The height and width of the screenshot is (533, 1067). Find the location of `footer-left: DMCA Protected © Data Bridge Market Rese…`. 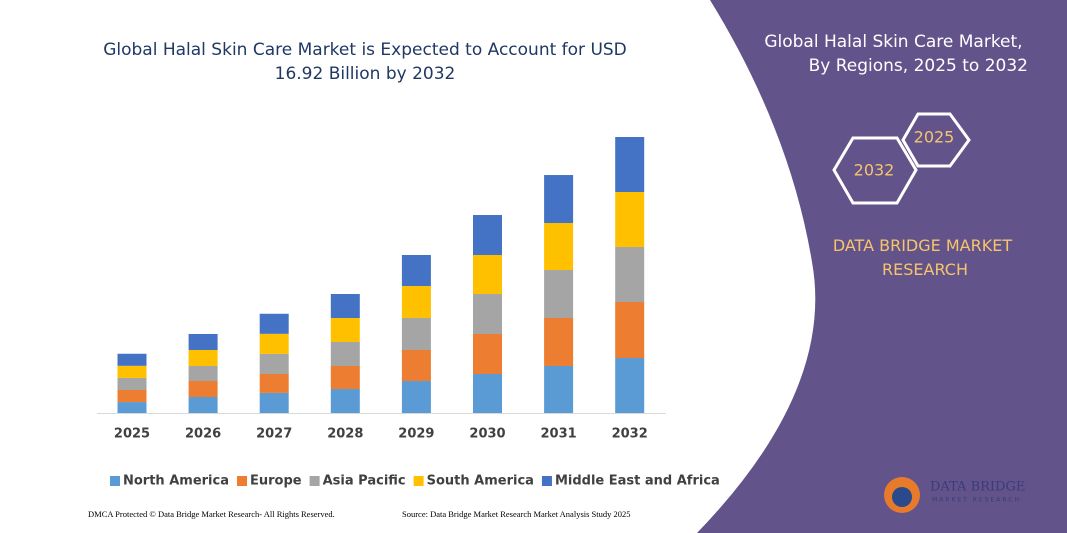

footer-left: DMCA Protected © Data Bridge Market Rese… is located at coordinates (211, 514).